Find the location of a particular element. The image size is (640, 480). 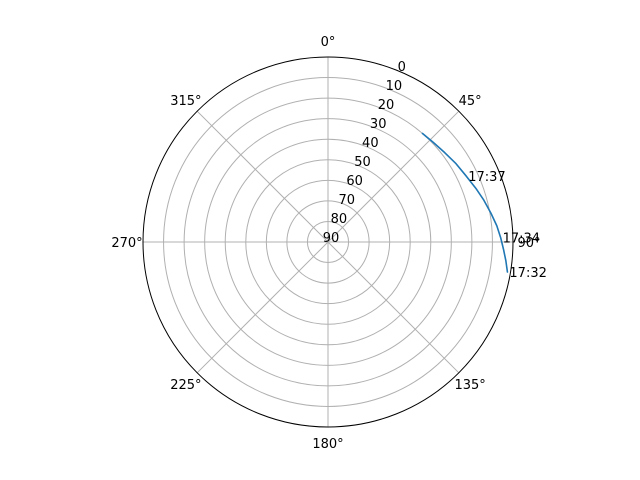

r-tick-label-40: 40 is located at coordinates (370, 143).